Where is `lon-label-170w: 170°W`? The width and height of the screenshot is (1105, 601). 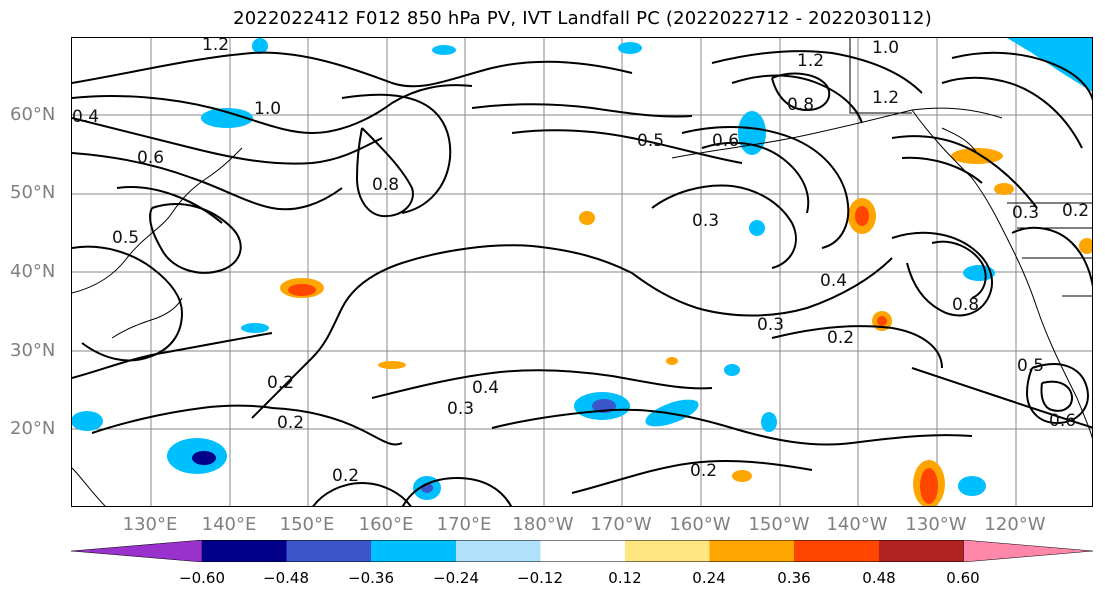
lon-label-170w: 170°W is located at coordinates (621, 524).